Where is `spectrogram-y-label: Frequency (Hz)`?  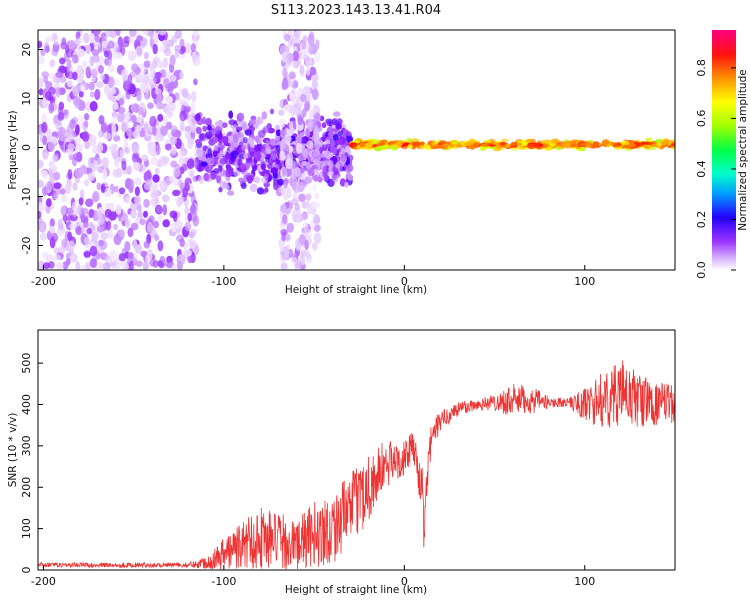 spectrogram-y-label: Frequency (Hz) is located at coordinates (13, 149).